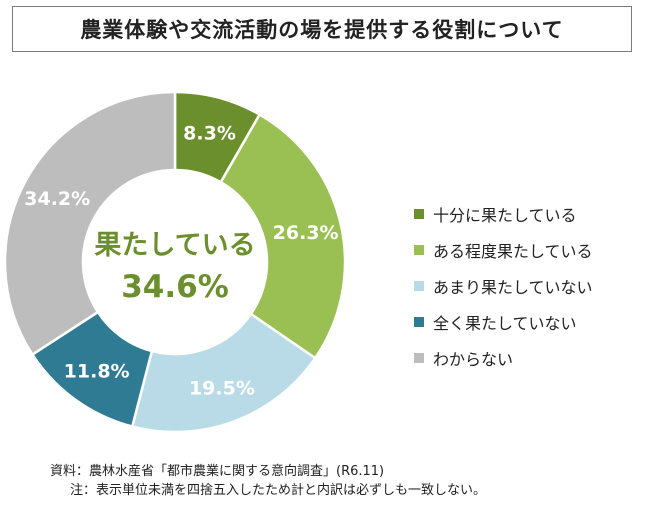 Image resolution: width=646 pixels, height=505 pixels. Describe the element at coordinates (174, 245) in the screenshot. I see `center-label: 果たしている` at that location.